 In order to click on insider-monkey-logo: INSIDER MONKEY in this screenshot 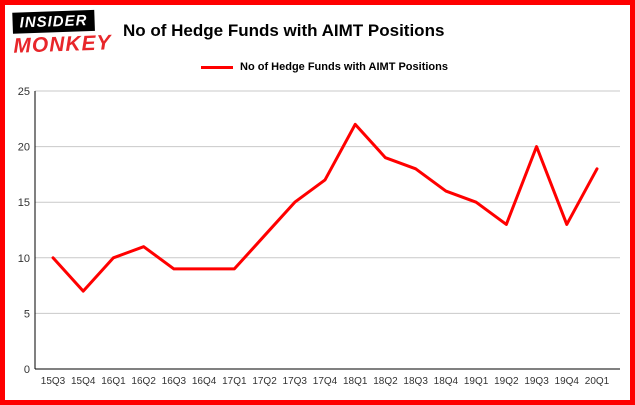, I will do `click(62, 33)`.